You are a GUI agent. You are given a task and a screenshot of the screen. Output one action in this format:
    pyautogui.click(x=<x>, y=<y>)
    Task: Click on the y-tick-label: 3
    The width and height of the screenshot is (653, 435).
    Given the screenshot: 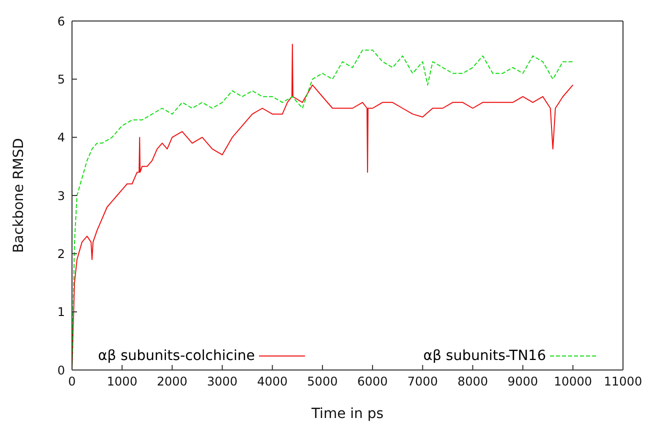 What is the action you would take?
    pyautogui.click(x=61, y=195)
    